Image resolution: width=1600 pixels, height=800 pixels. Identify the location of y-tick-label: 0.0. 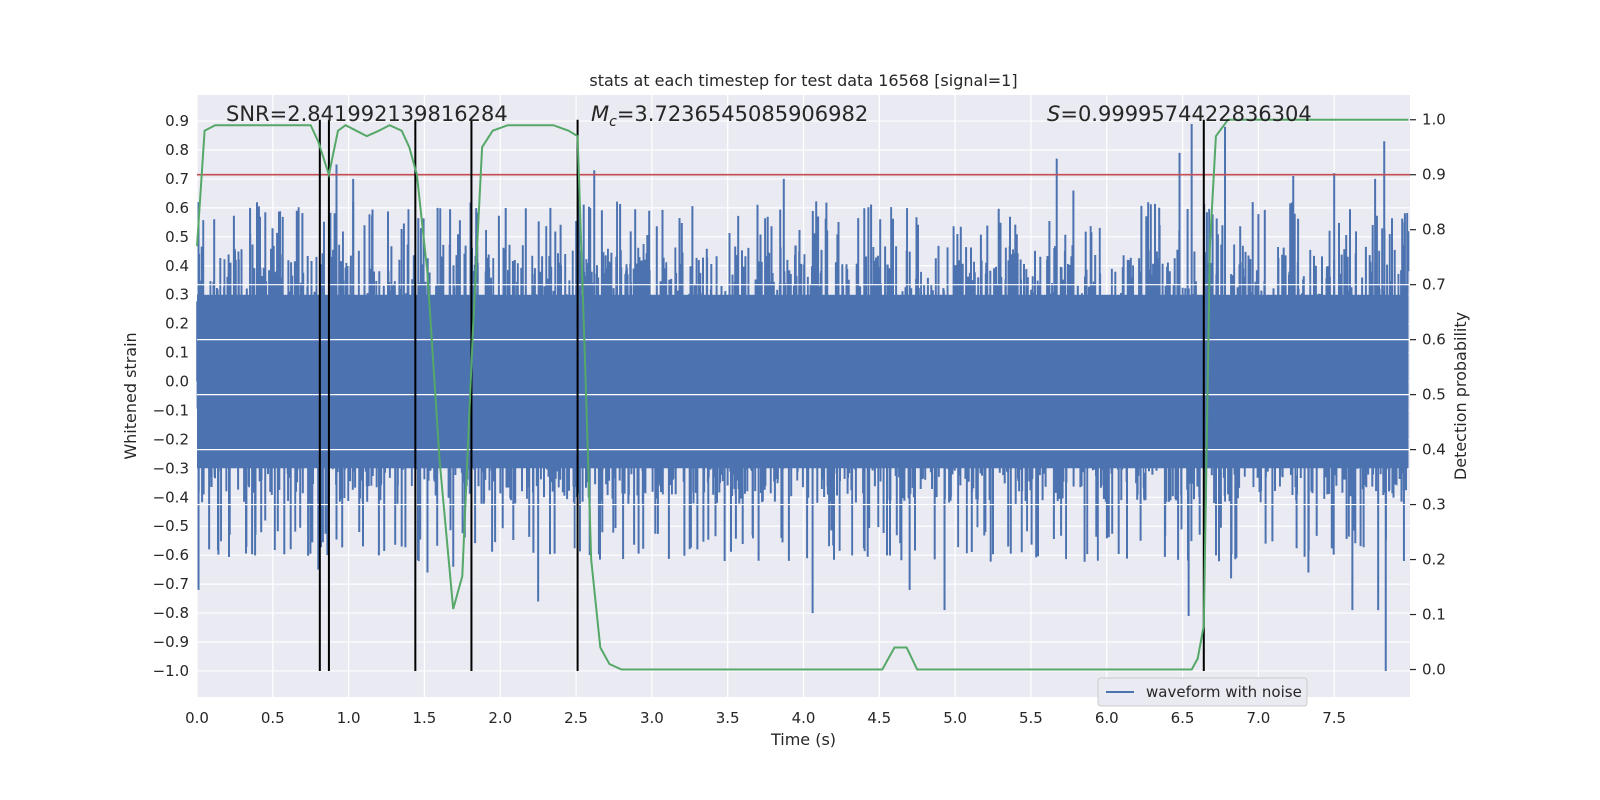
(177, 382).